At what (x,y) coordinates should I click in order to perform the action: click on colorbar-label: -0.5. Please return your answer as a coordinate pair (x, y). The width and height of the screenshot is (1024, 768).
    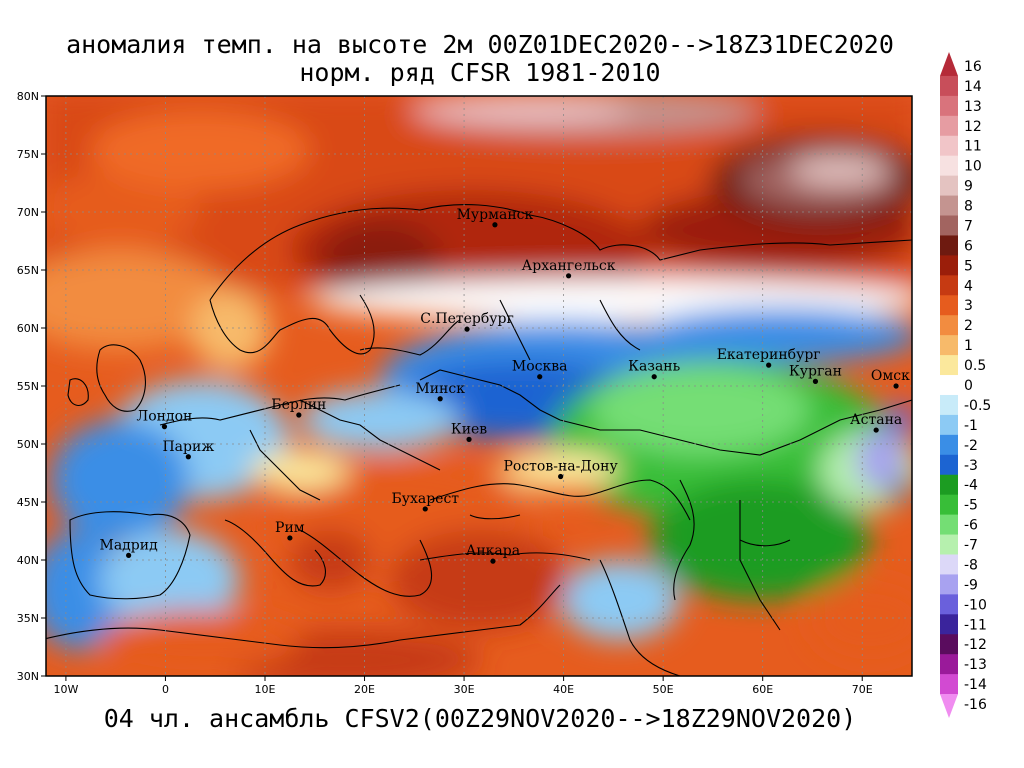
    Looking at the image, I should click on (977, 406).